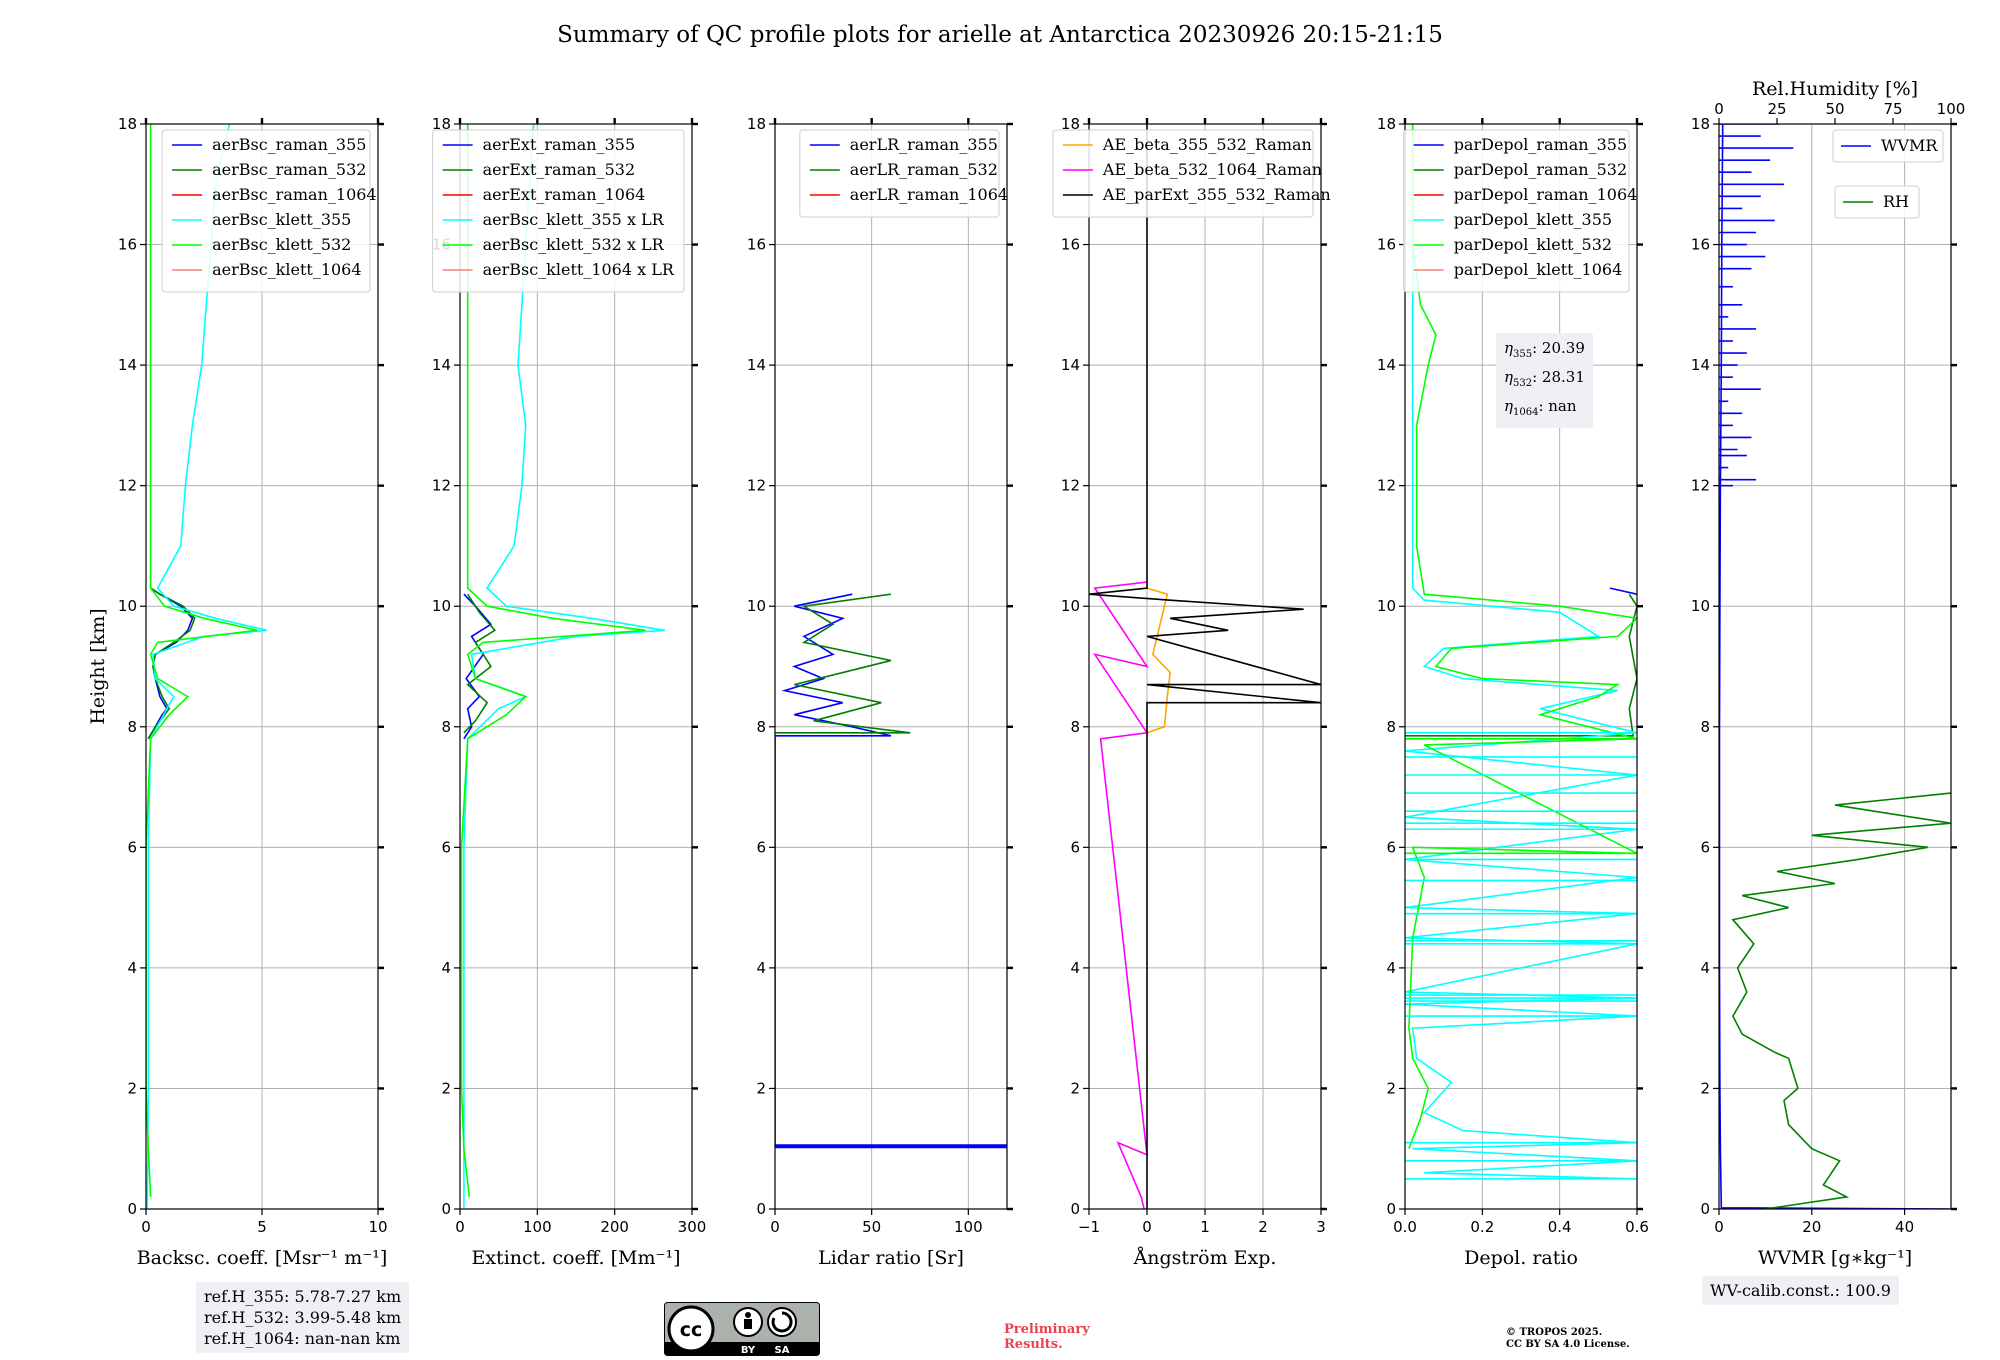 This screenshot has width=2000, height=1360. I want to click on legend-entry: aerBsc_raman_1064, so click(294, 194).